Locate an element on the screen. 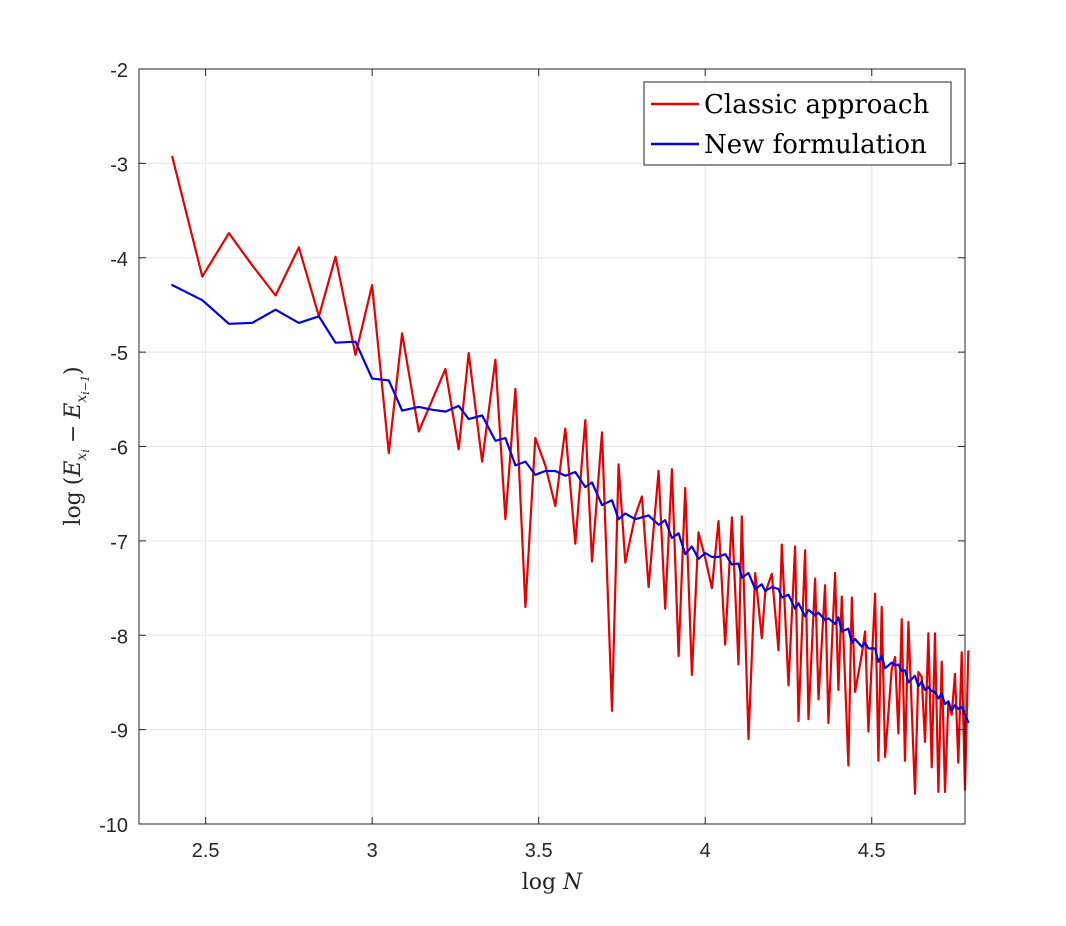 The image size is (1066, 926). legend: Classic approach New formulation is located at coordinates (797, 123).